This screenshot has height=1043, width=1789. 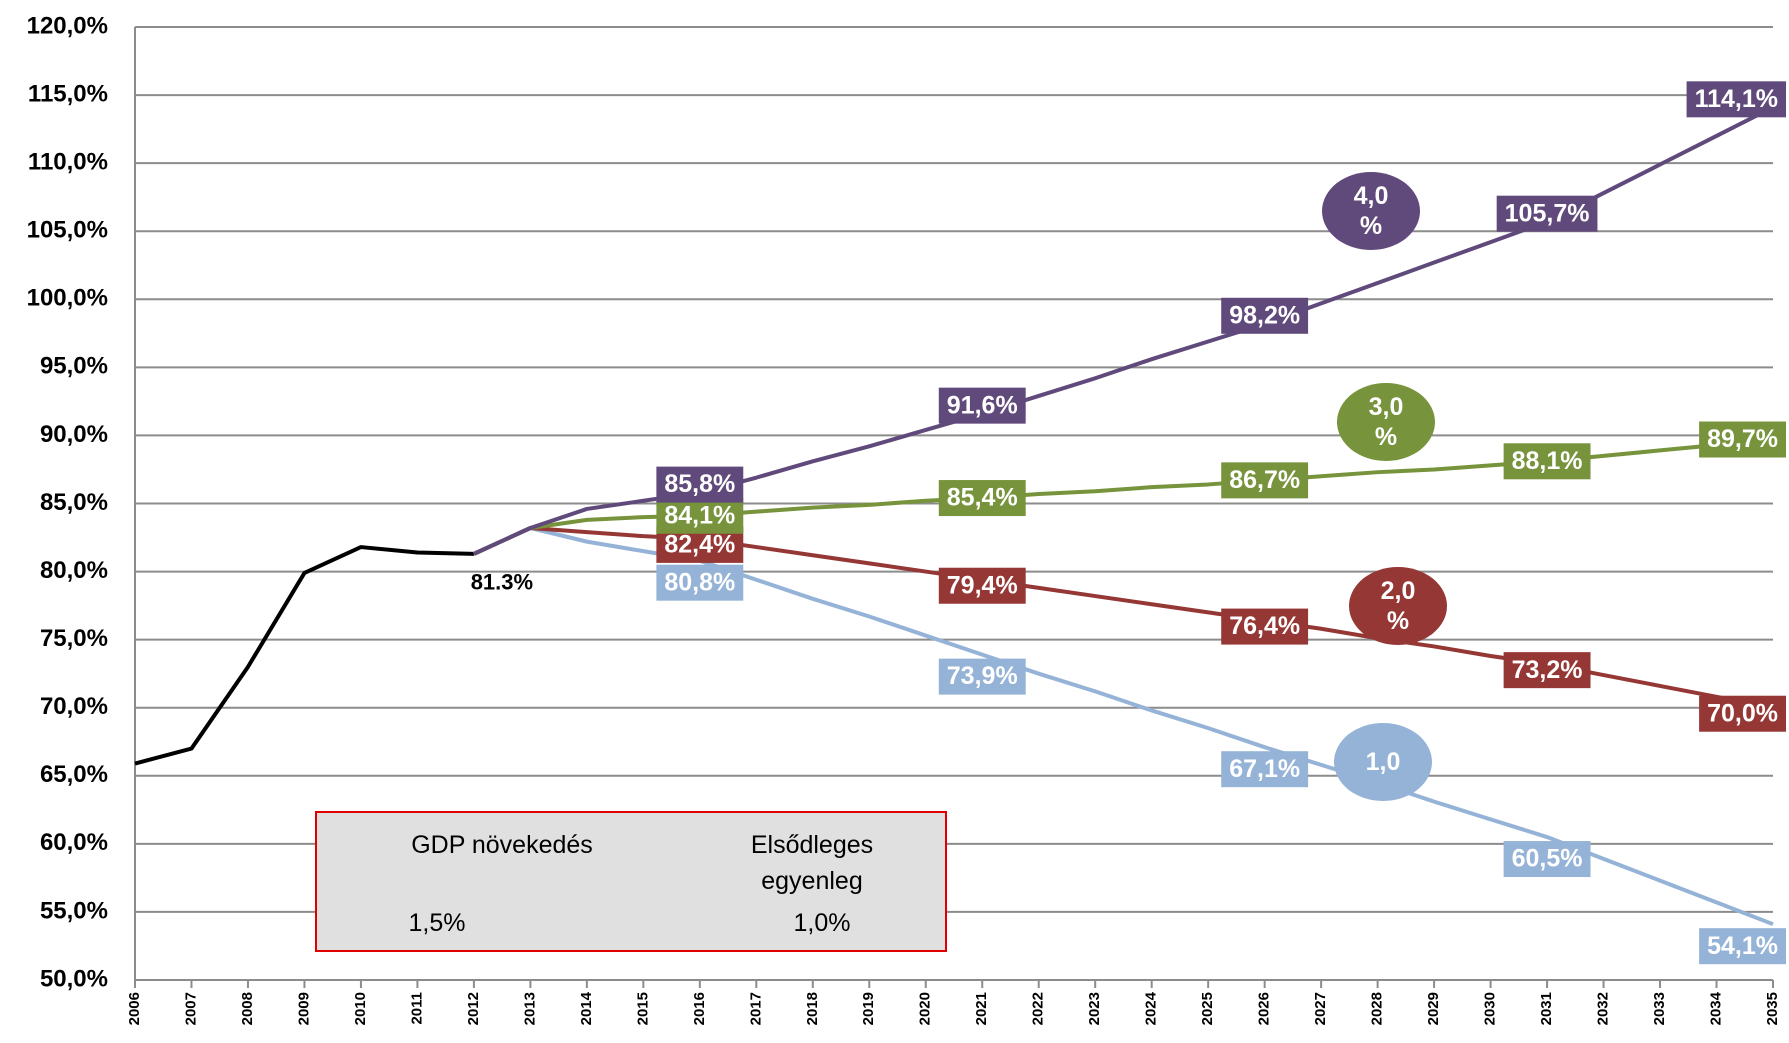 What do you see at coordinates (190, 1008) in the screenshot?
I see `x-tick-label: 2007` at bounding box center [190, 1008].